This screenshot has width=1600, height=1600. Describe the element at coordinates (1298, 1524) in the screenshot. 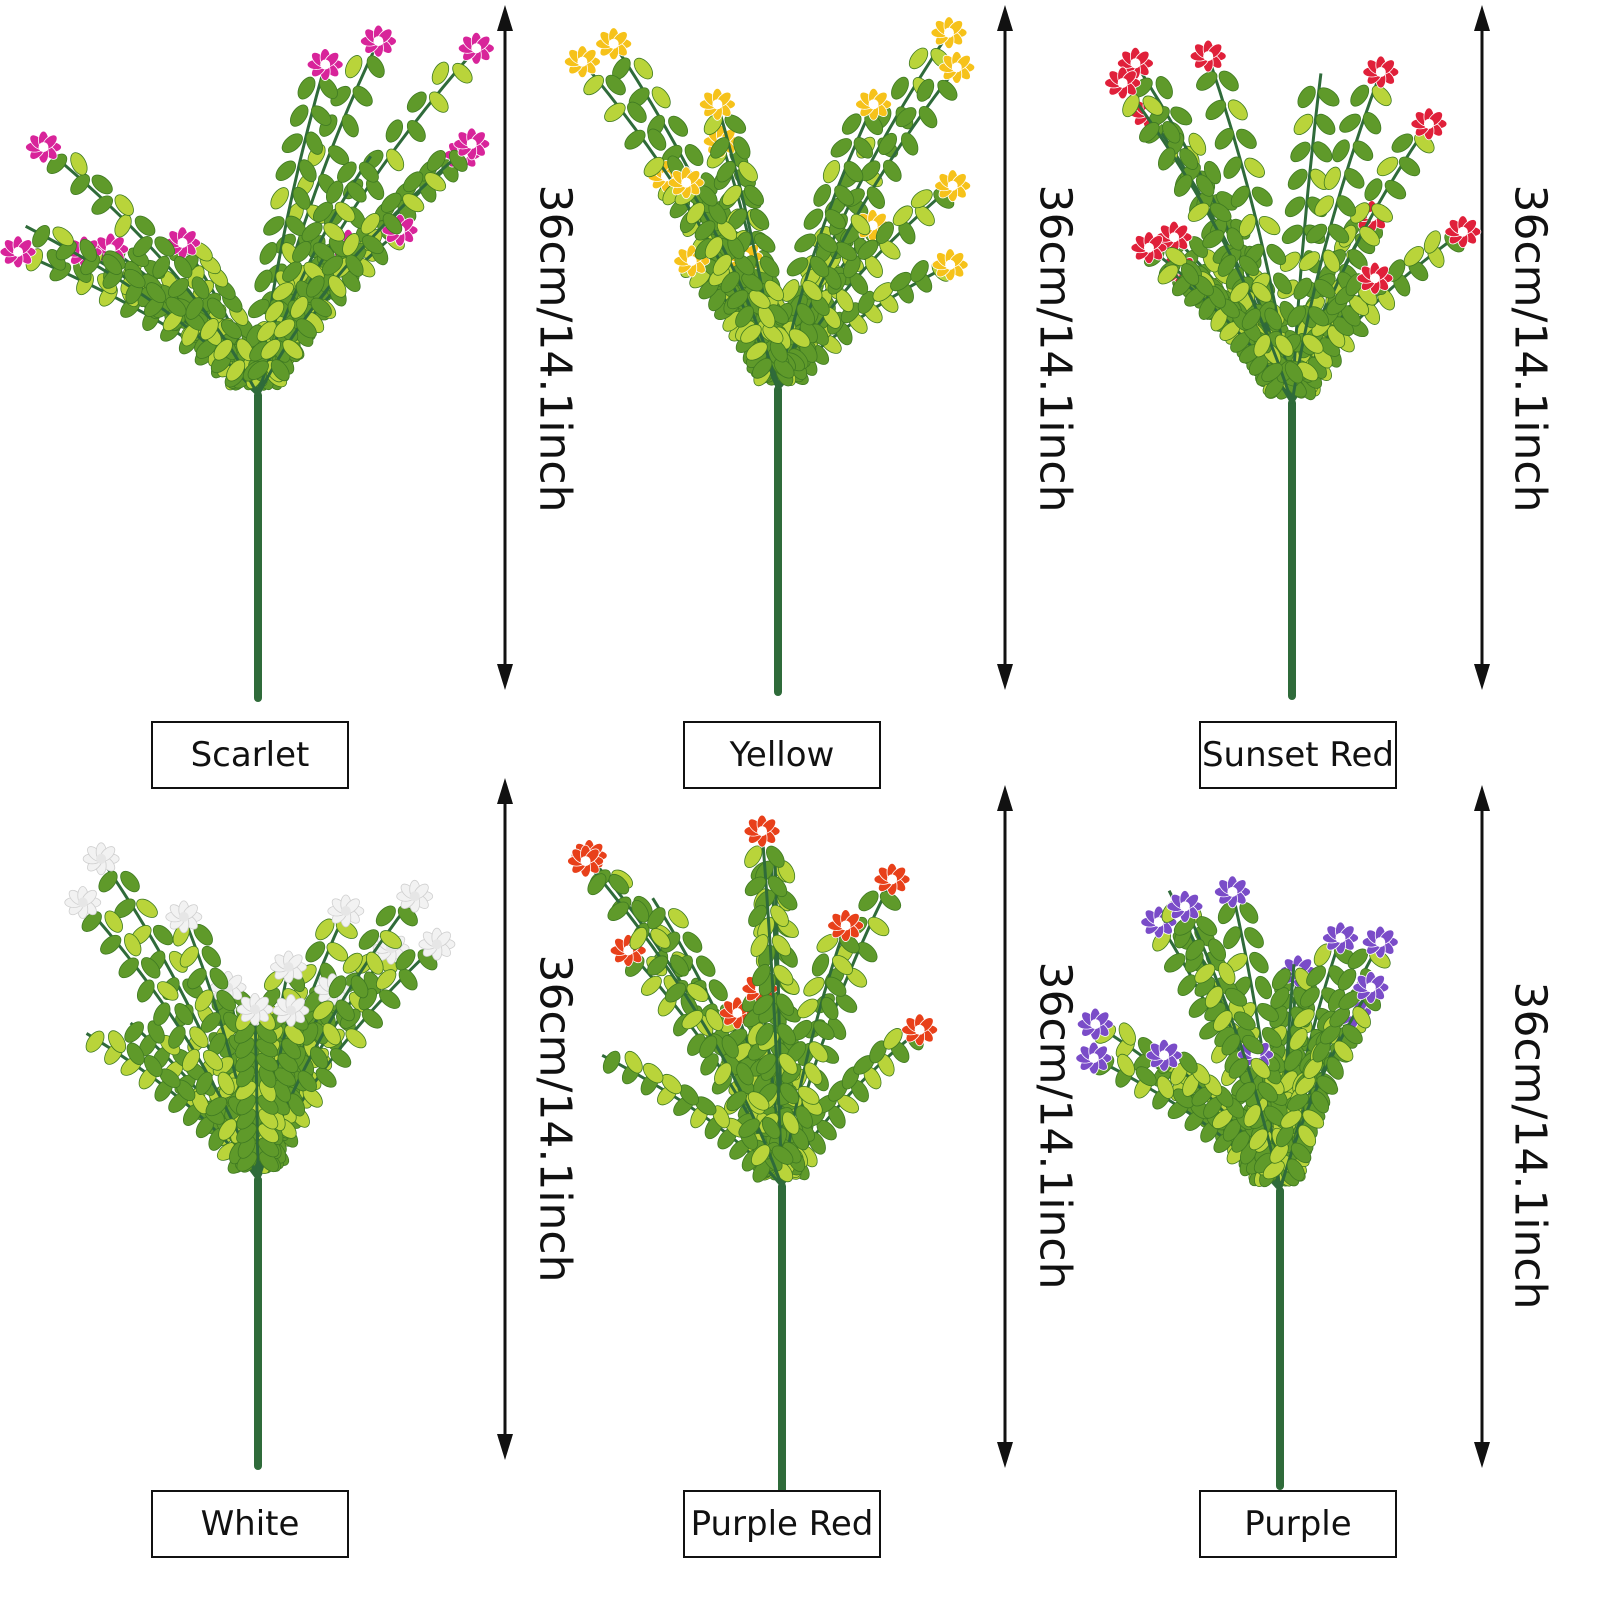

I see `variant-label-purple: Purple` at that location.